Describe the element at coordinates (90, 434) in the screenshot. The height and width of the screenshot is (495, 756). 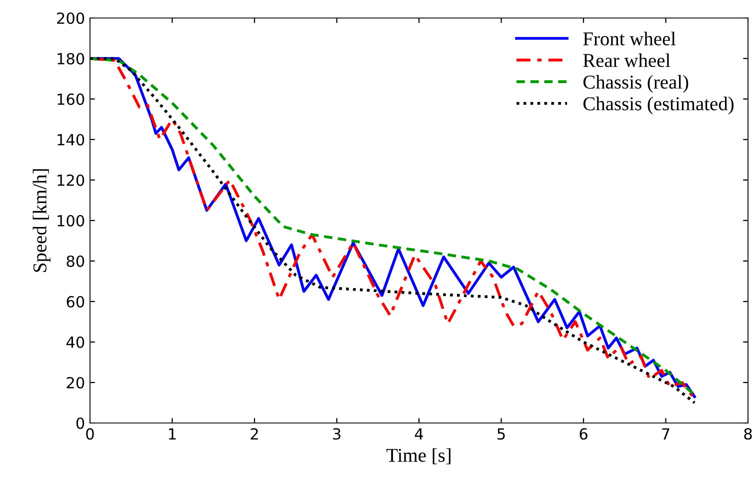
I see `x-tick-label: 0` at that location.